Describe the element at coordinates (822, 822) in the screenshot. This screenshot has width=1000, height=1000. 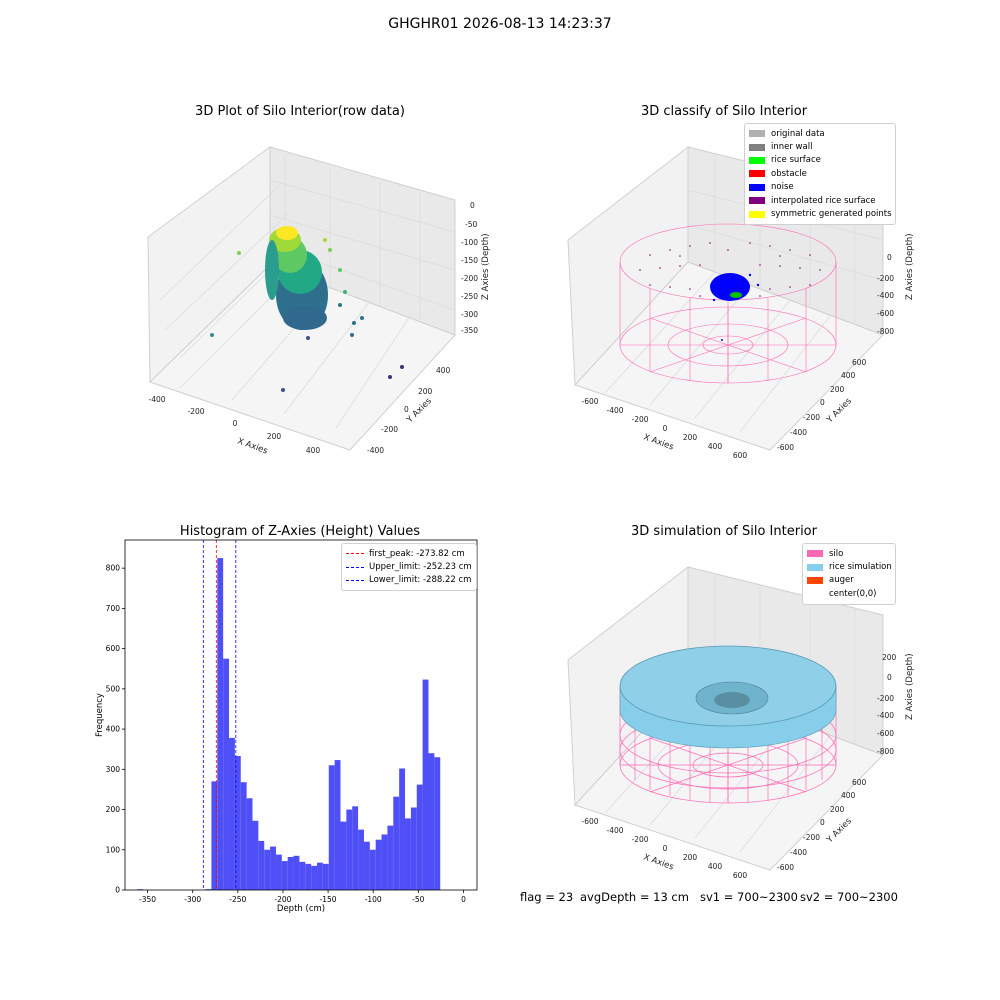
I see `p4-ytick: 0` at that location.